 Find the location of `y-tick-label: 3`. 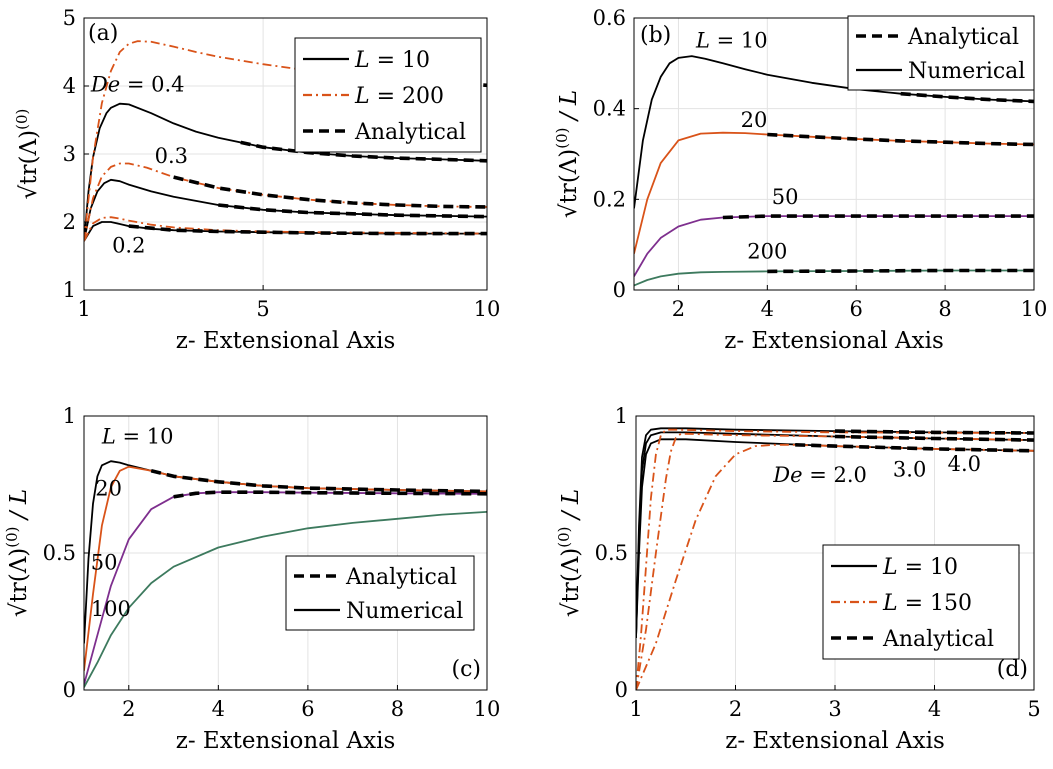

y-tick-label: 3 is located at coordinates (69, 154).